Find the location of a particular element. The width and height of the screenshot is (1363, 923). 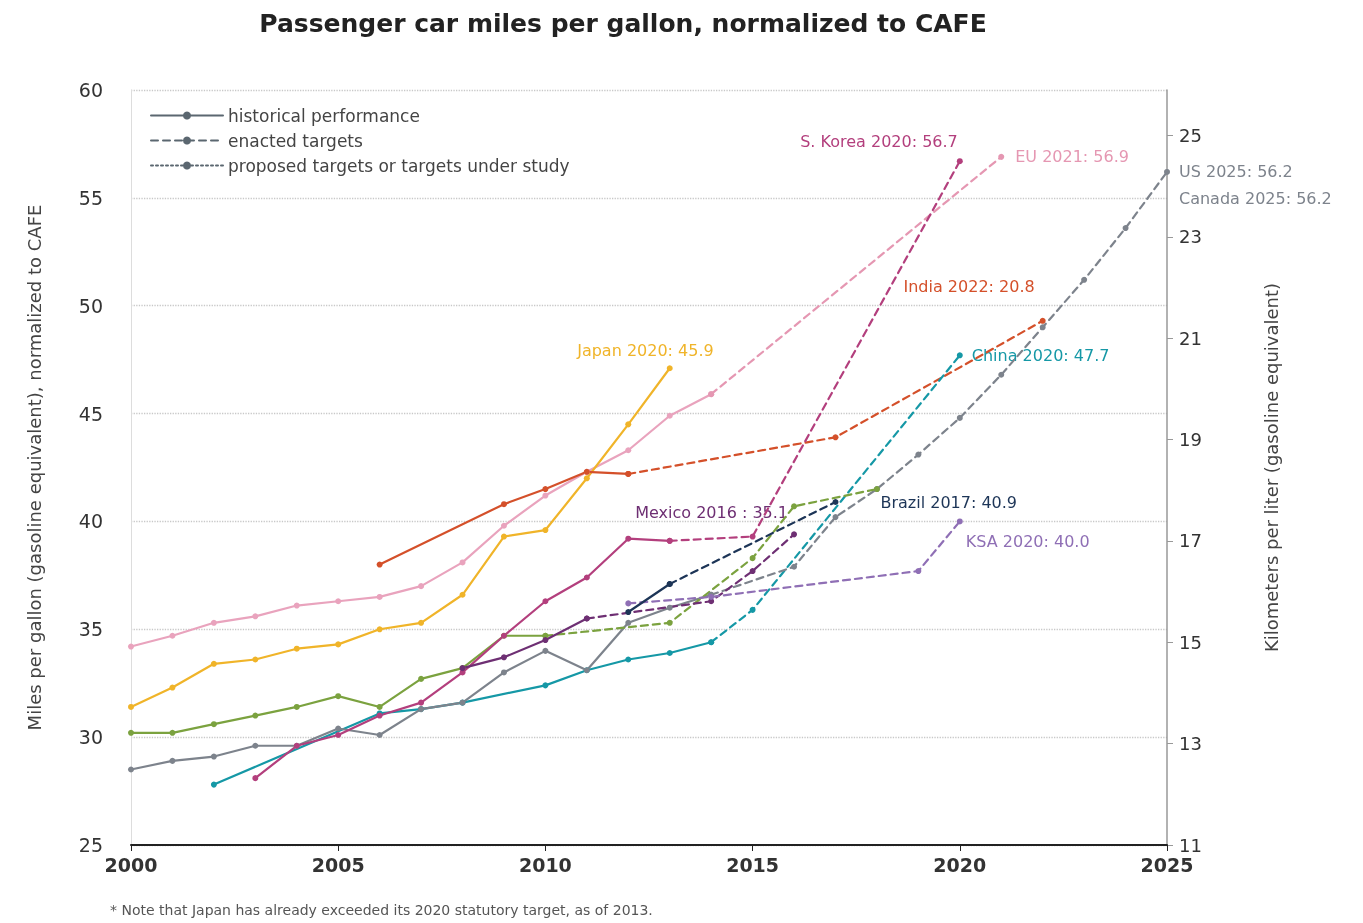

annotation: Canada 2025: 56.2 is located at coordinates (1255, 199).